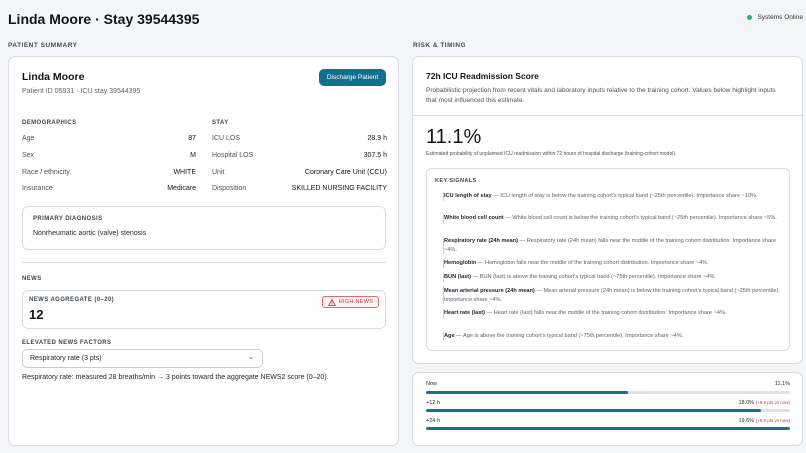 This screenshot has height=453, width=806. What do you see at coordinates (204, 228) in the screenshot?
I see `primary-diagnosis-box` at bounding box center [204, 228].